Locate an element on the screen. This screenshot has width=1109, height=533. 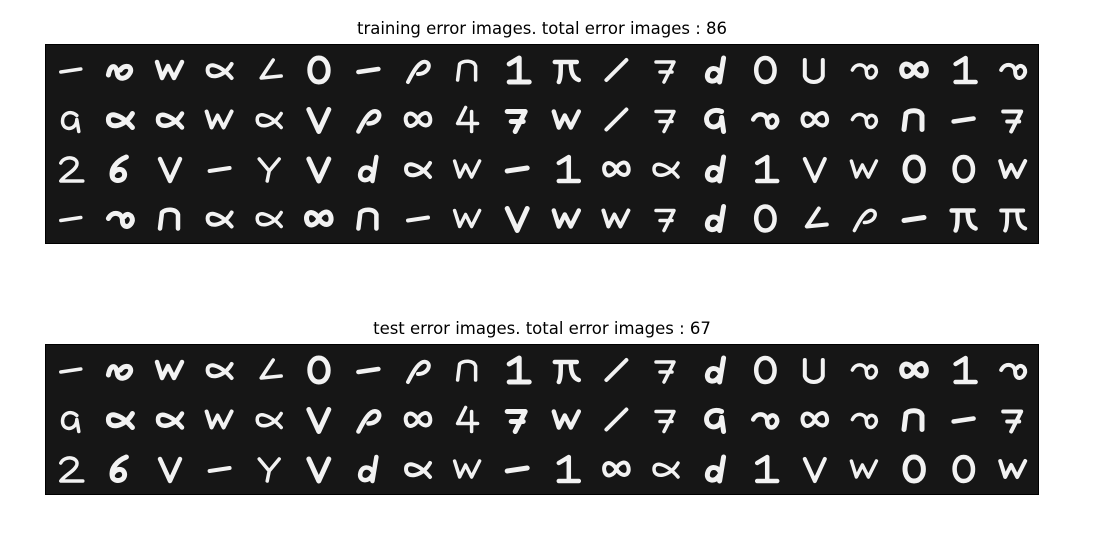
training-glyph-seven is located at coordinates (665, 72).